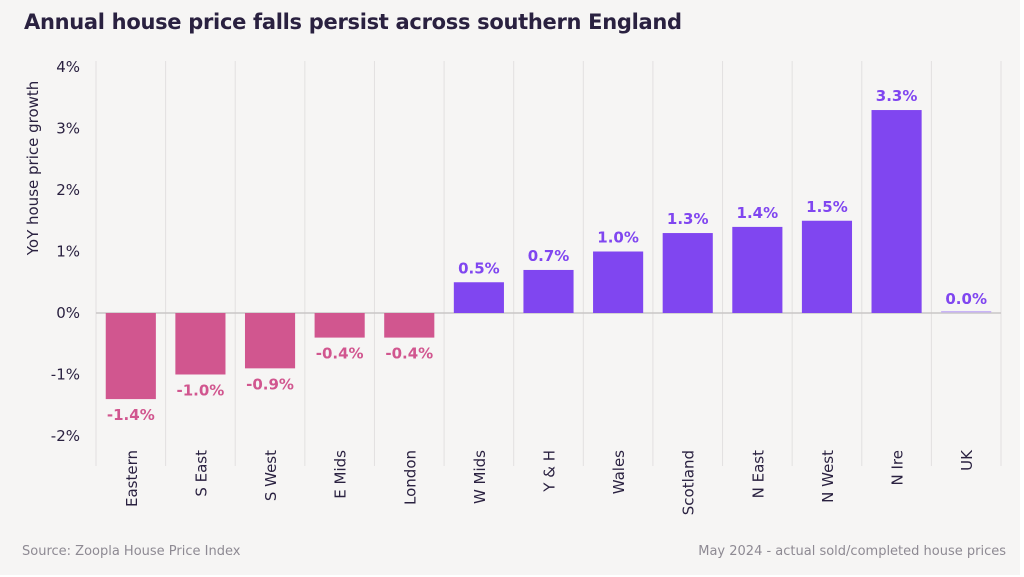 The width and height of the screenshot is (1024, 577). I want to click on y-tick-label: 2%, so click(68, 190).